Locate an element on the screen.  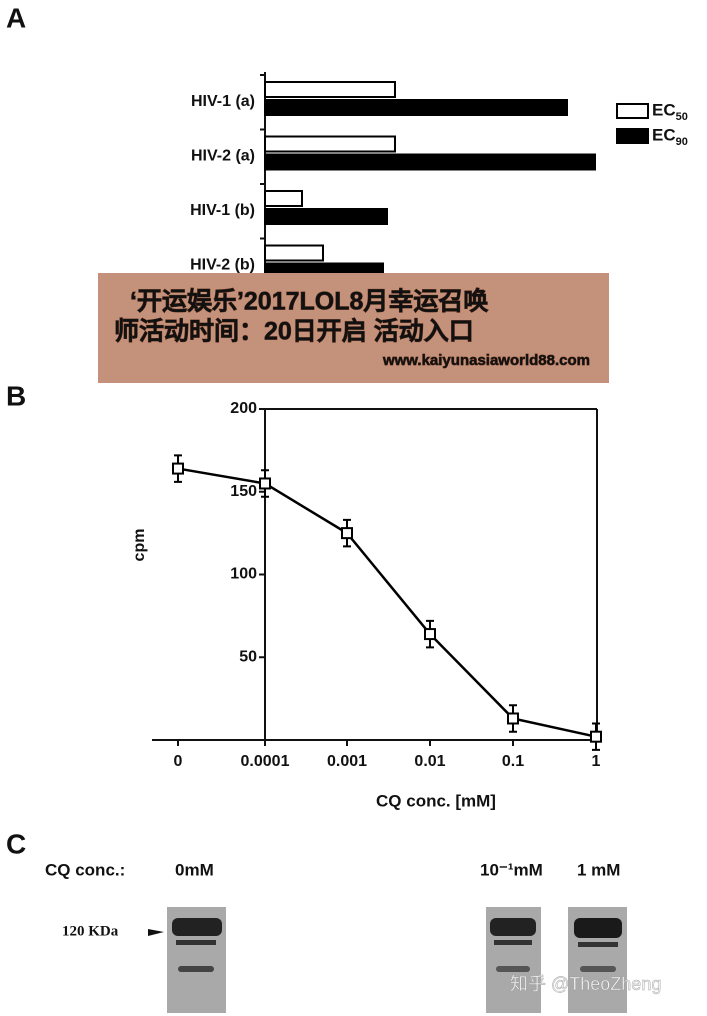
lane-label: 1 mM is located at coordinates (598, 869).